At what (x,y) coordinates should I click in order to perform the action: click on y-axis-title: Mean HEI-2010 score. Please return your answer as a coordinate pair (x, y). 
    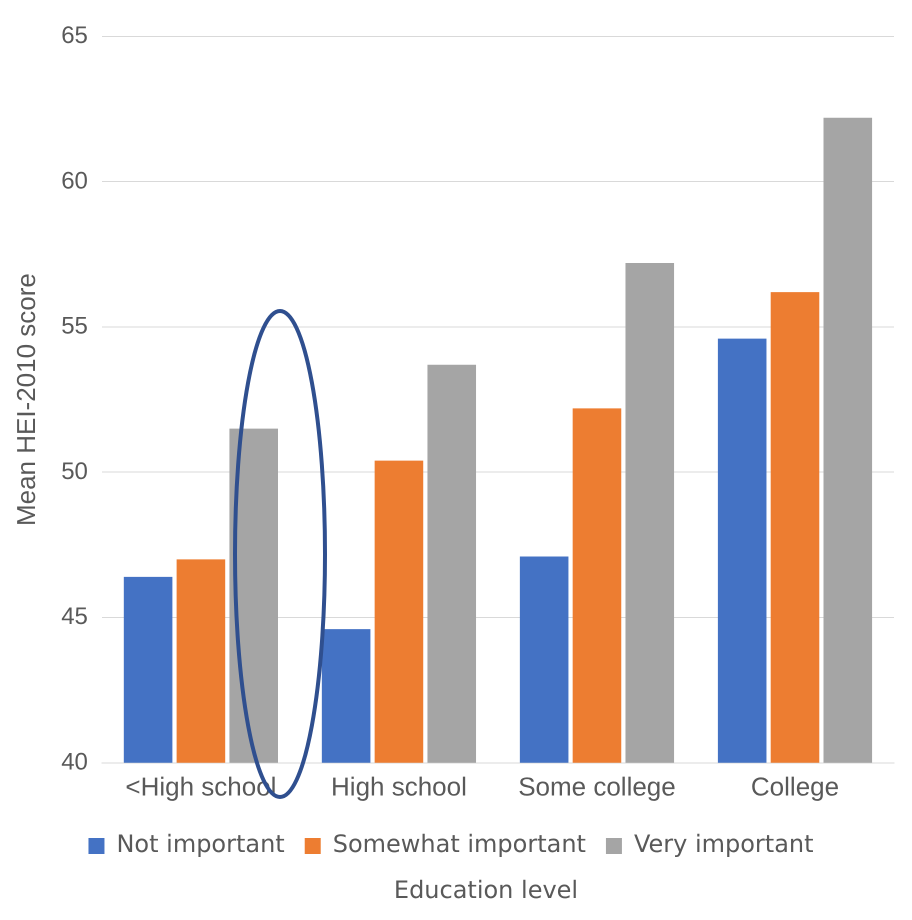
    Looking at the image, I should click on (25, 399).